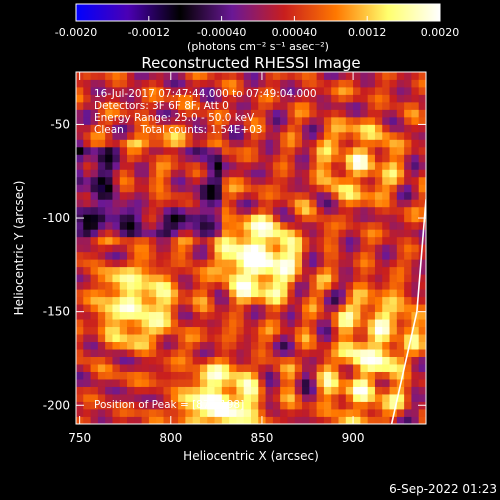  What do you see at coordinates (178, 130) in the screenshot?
I see `annotation-clean-counts: Clean Total counts: 1.54E+03` at bounding box center [178, 130].